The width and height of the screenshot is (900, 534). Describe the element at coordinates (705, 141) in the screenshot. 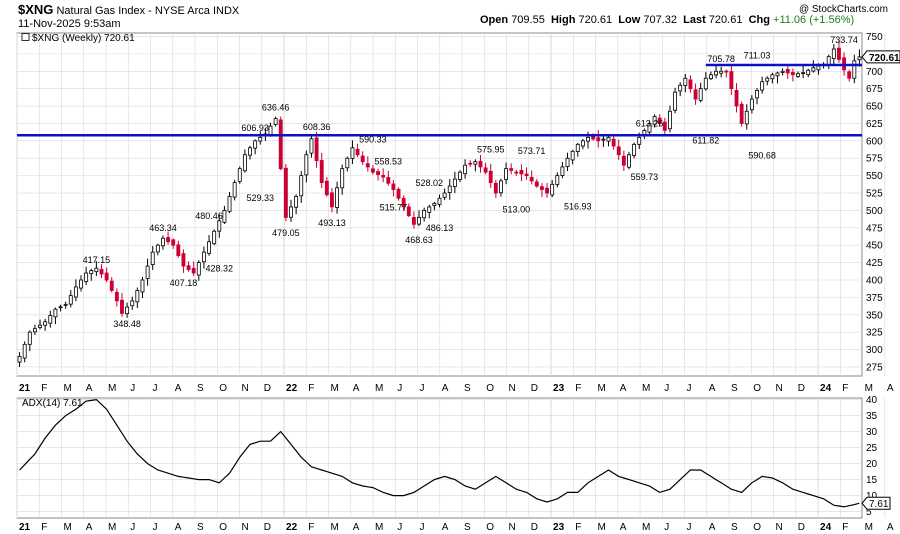

I see `price-annotation: 611.82` at that location.